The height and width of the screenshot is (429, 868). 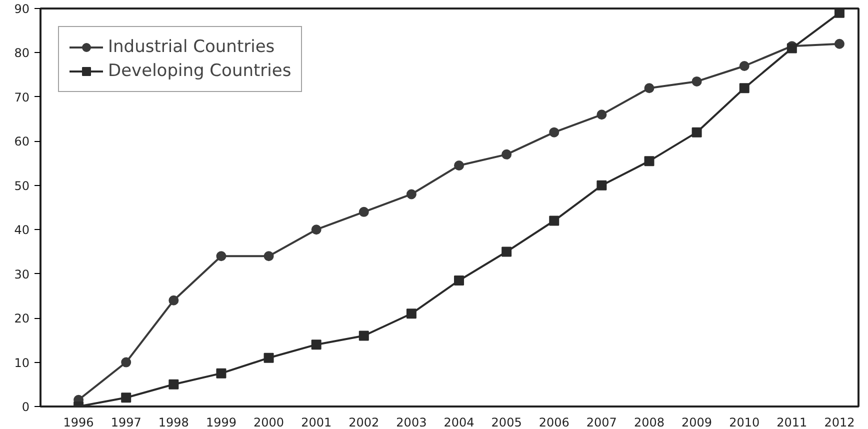 What do you see at coordinates (316, 422) in the screenshot?
I see `x-tick-label: 2001` at bounding box center [316, 422].